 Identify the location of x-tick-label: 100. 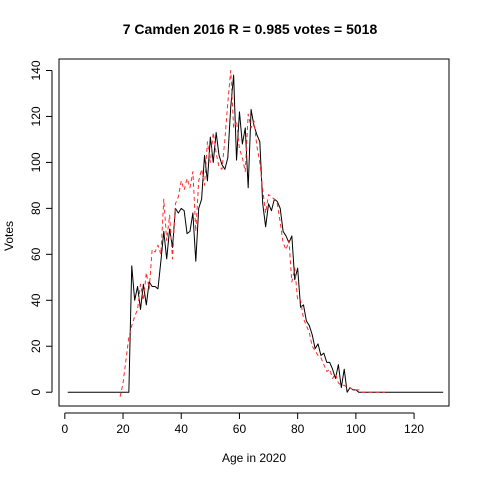
(356, 429).